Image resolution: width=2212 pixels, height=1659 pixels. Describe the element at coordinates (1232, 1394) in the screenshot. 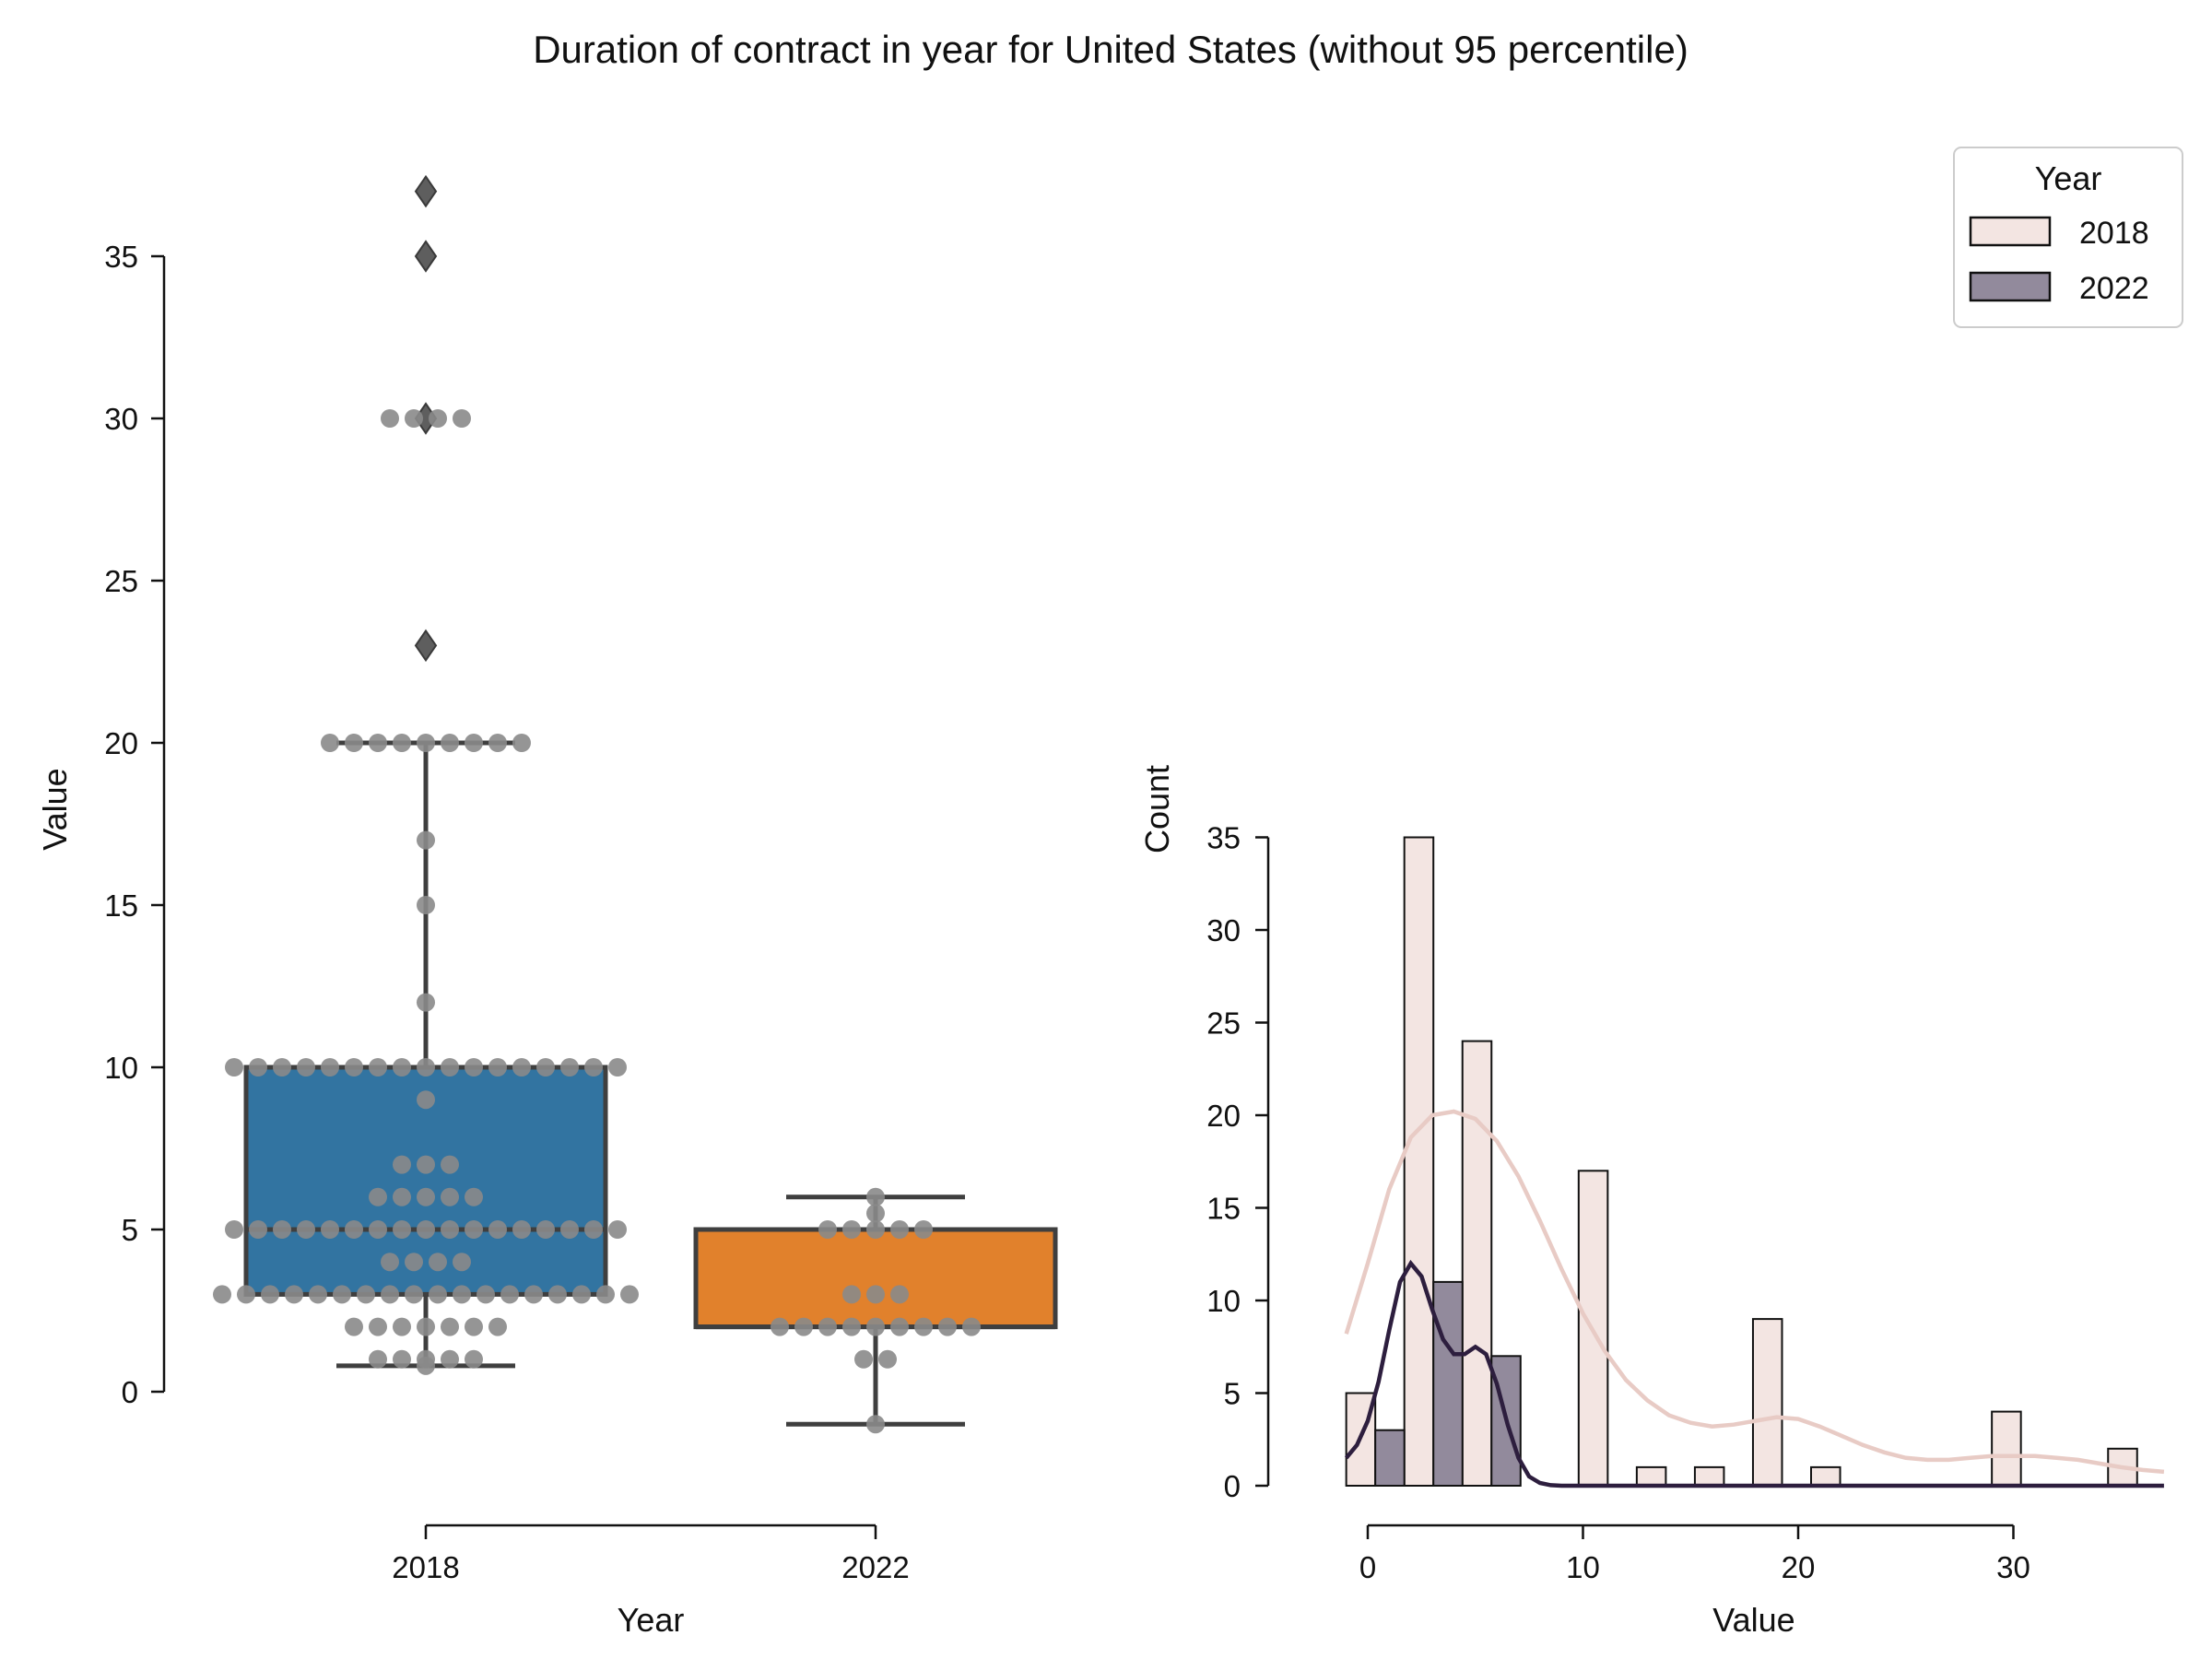

I see `hist-y-tick-label: 5` at that location.